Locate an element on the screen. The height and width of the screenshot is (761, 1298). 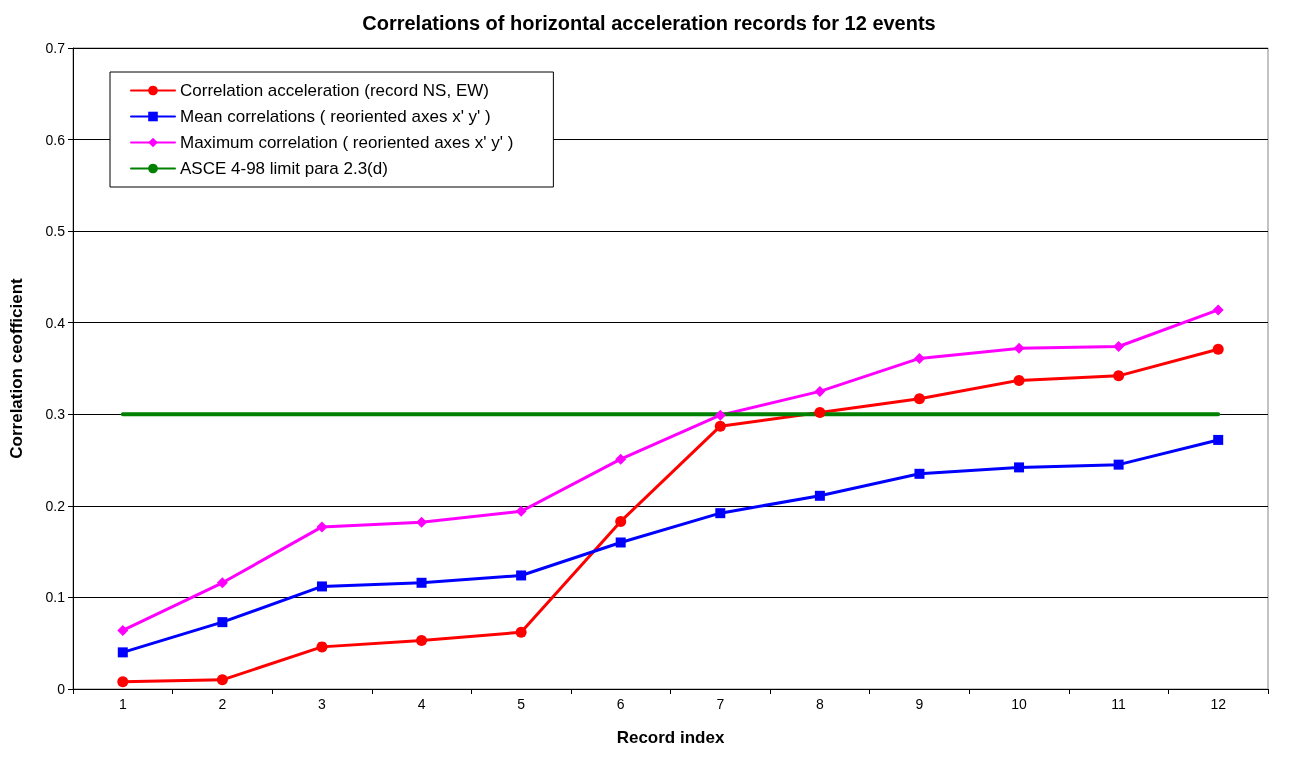
x-tick-label: 1 is located at coordinates (122, 704).